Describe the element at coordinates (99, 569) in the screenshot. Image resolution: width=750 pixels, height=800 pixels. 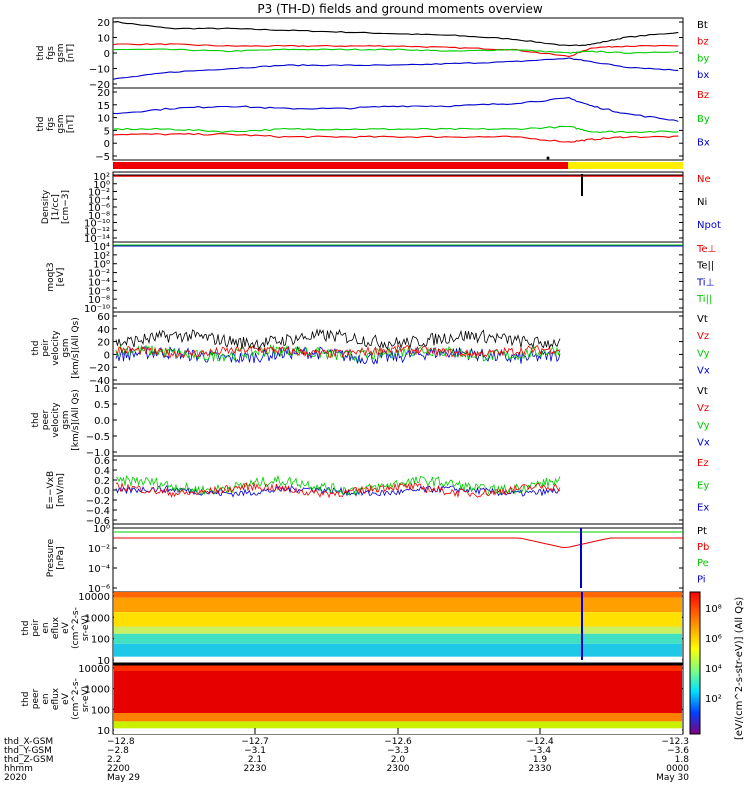
I see `y-tick-label: 10⁻⁴` at that location.